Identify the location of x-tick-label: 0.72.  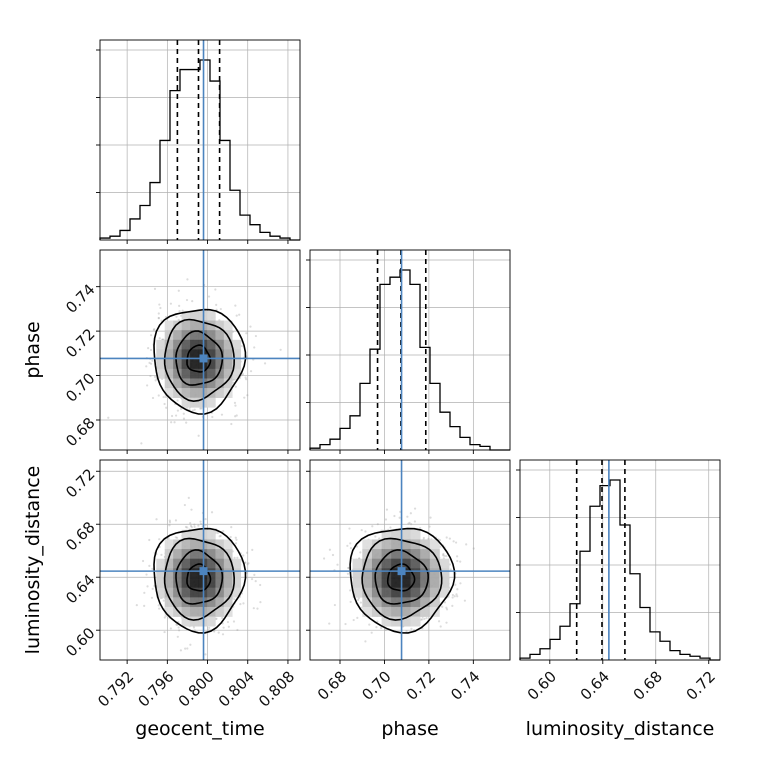
(421, 686).